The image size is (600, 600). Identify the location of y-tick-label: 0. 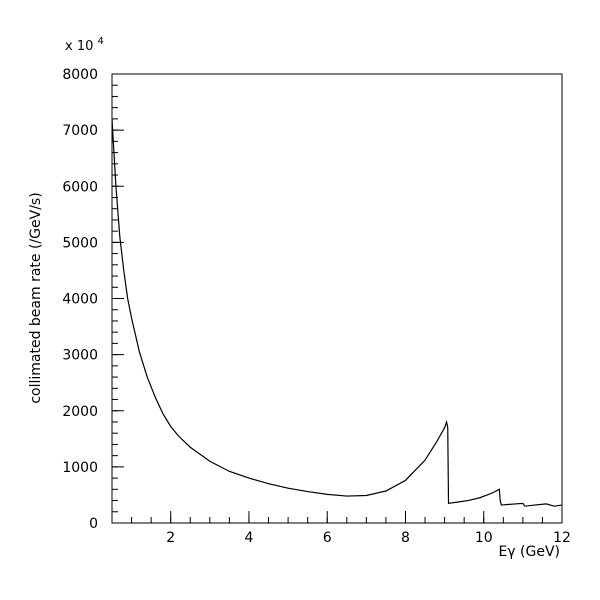
(93, 524).